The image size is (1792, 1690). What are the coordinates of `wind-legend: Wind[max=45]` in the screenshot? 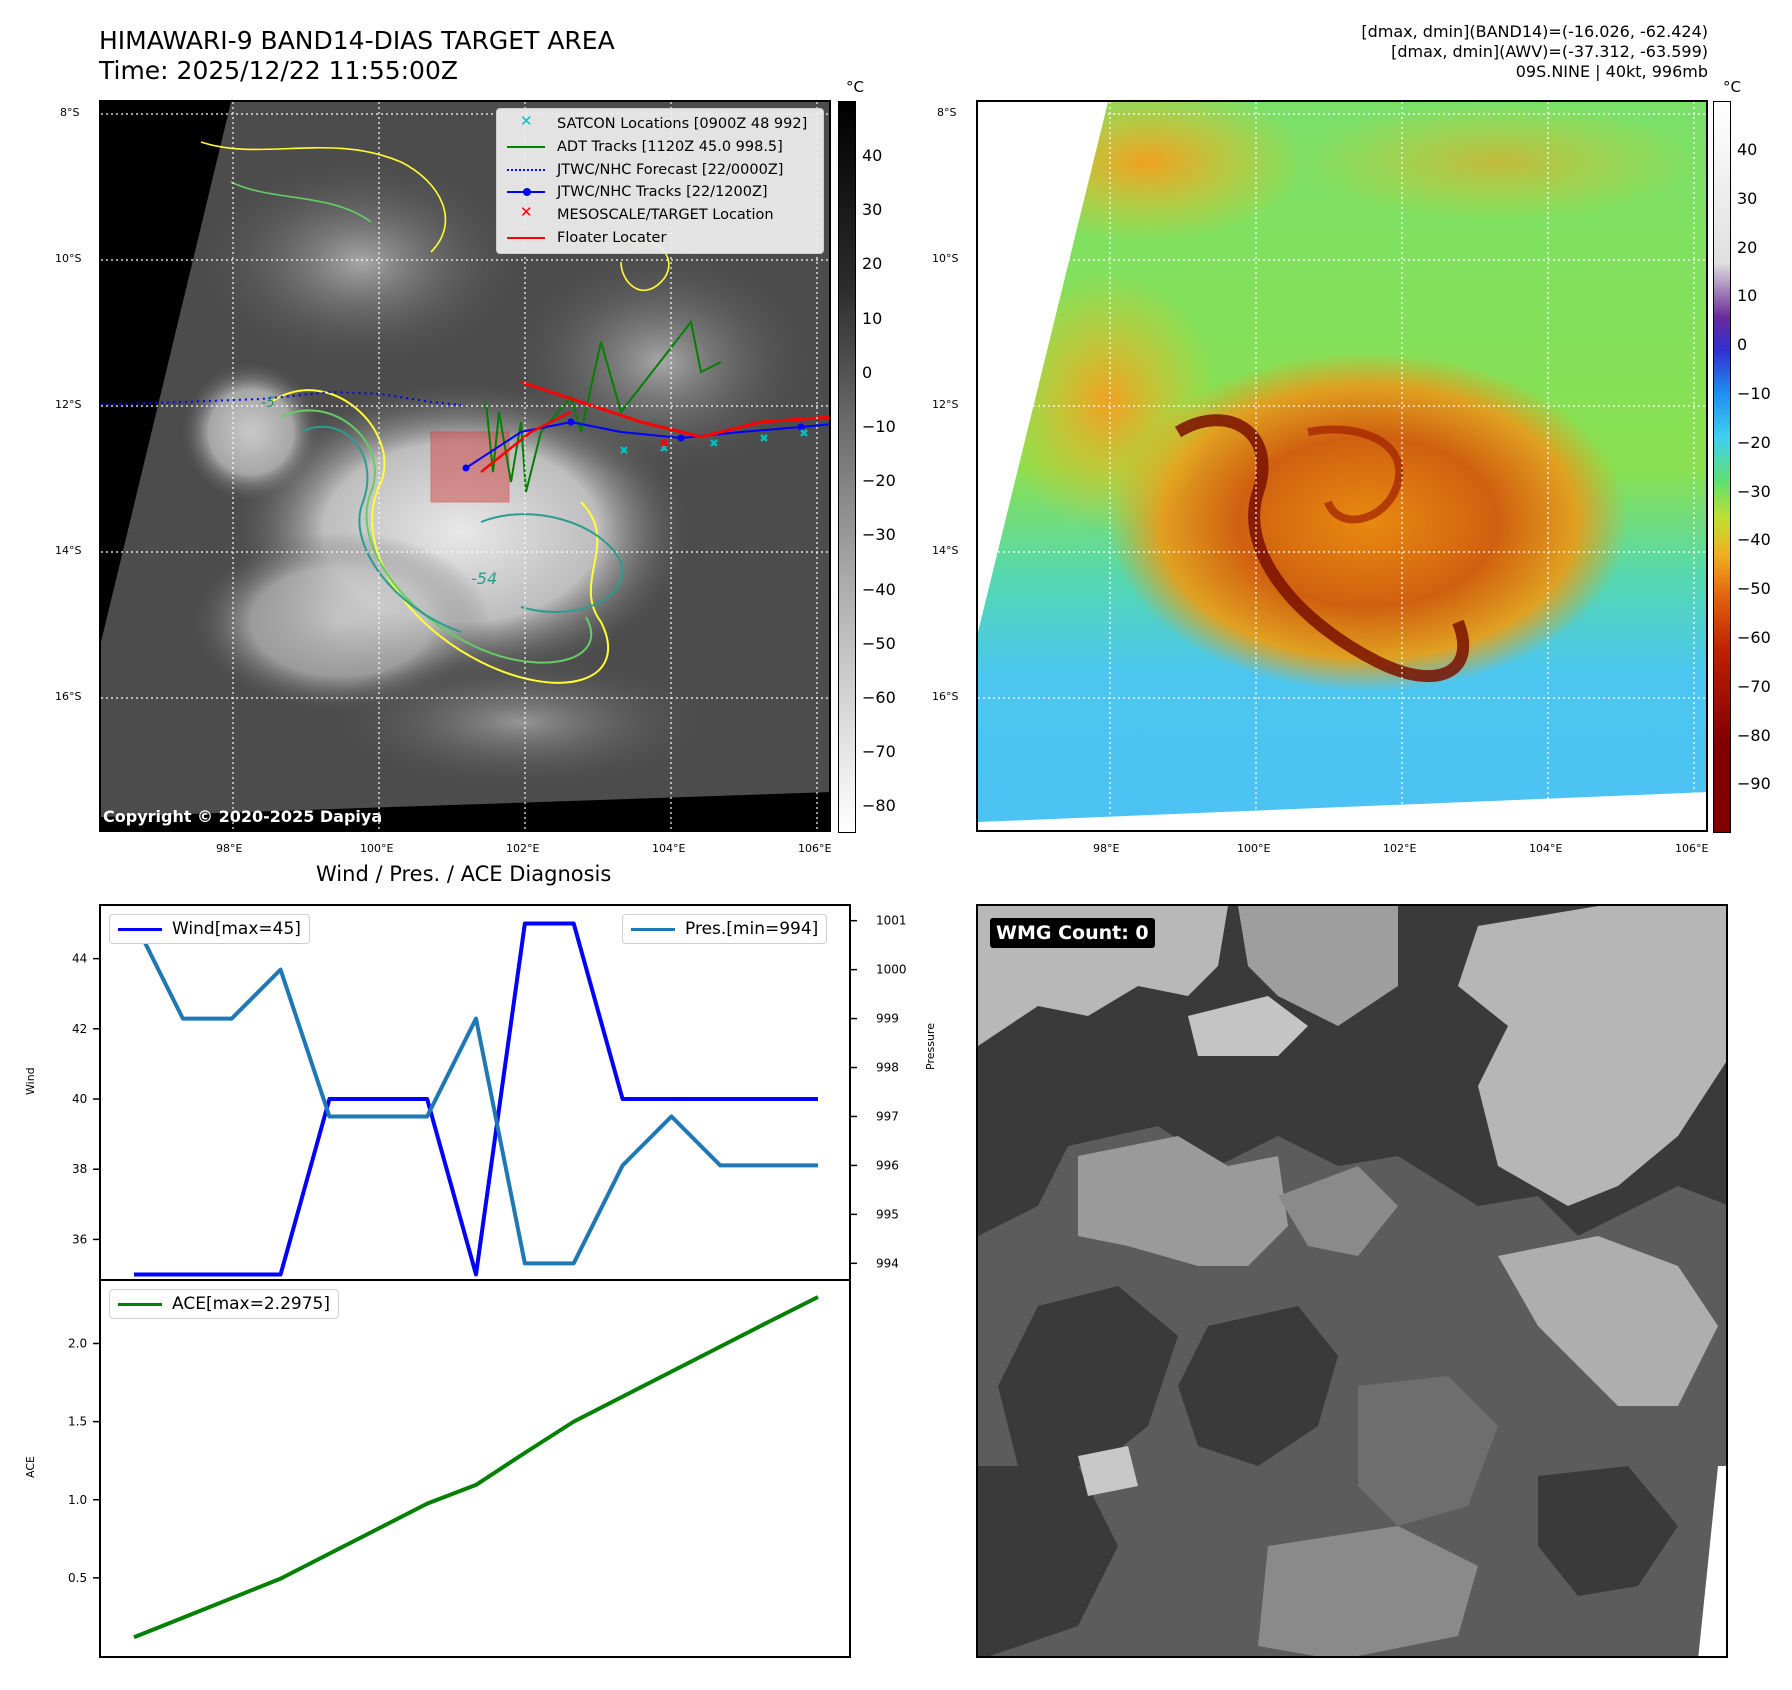 It's located at (209, 929).